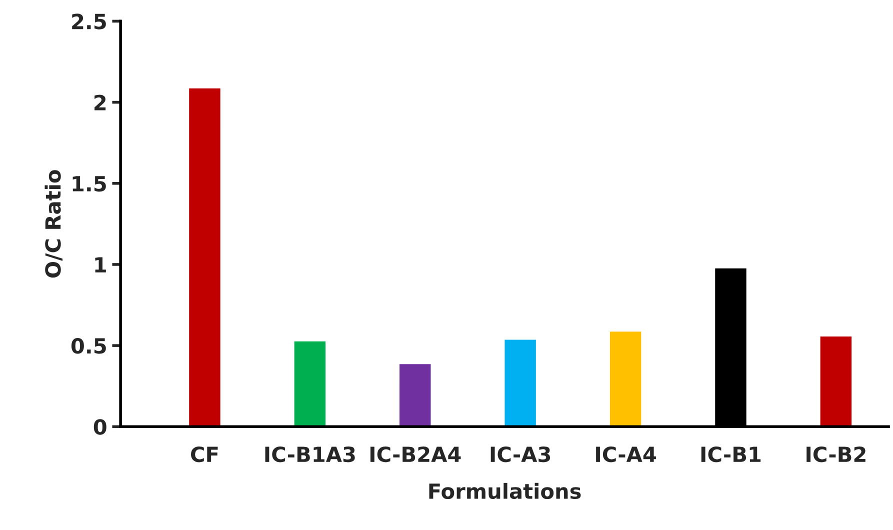  I want to click on x-tick-label: IC-B2, so click(836, 454).